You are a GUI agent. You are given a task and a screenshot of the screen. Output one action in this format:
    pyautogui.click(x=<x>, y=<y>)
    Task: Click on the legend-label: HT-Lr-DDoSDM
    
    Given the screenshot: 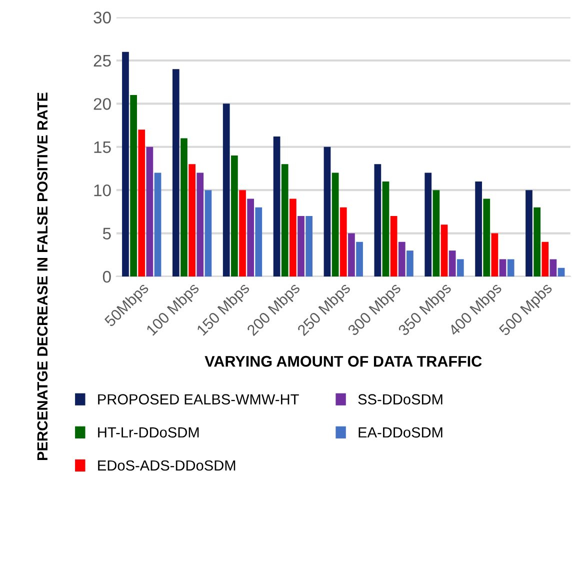 What is the action you would take?
    pyautogui.click(x=148, y=432)
    